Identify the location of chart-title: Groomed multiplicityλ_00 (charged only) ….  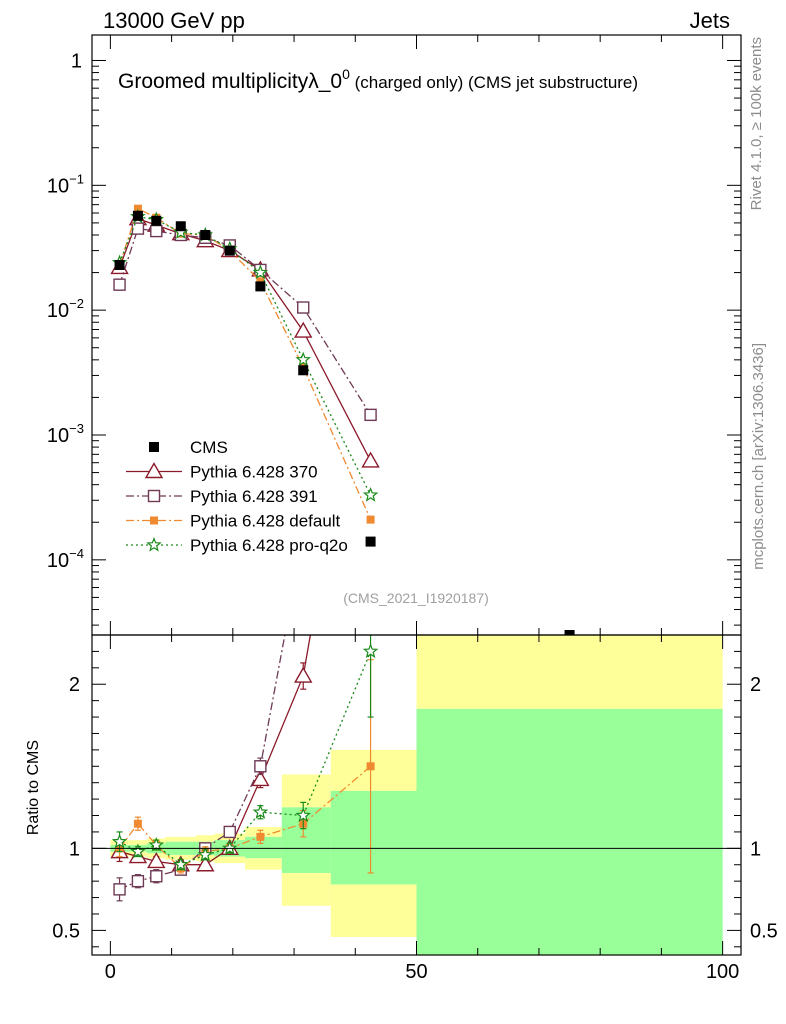
(378, 79).